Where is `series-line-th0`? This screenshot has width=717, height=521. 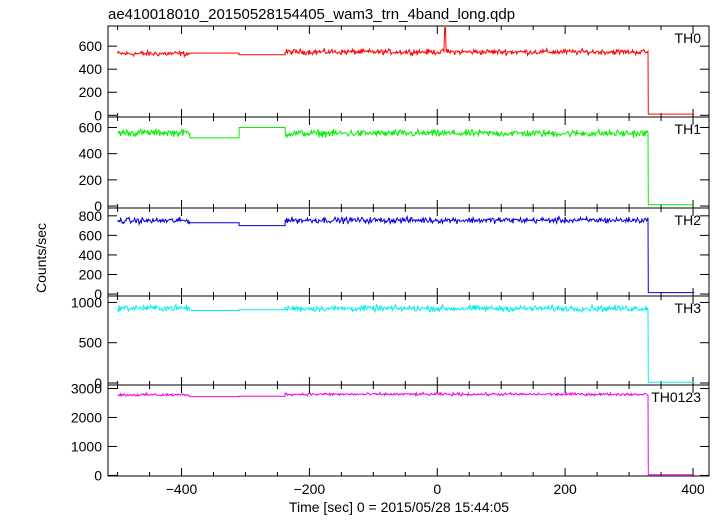 series-line-th0 is located at coordinates (406, 71).